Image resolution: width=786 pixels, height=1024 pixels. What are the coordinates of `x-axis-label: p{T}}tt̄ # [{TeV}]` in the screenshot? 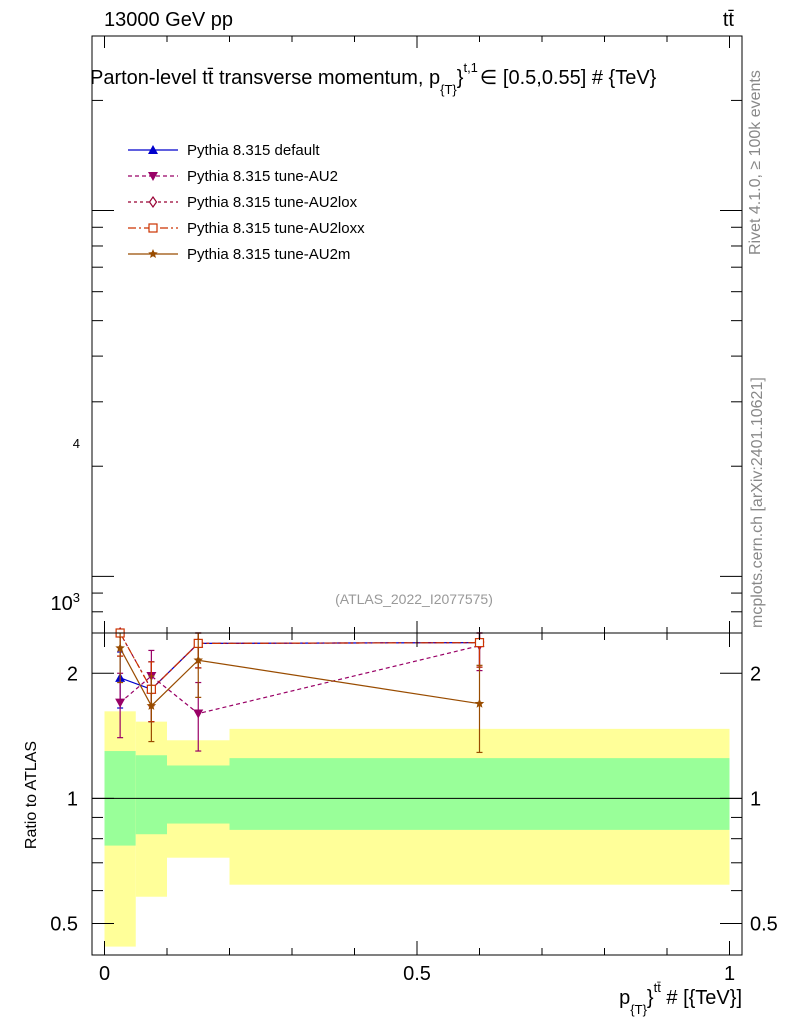 It's located at (680, 998).